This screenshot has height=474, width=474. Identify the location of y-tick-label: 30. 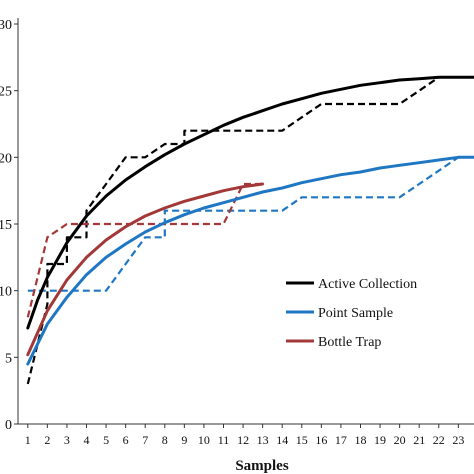
(6, 25).